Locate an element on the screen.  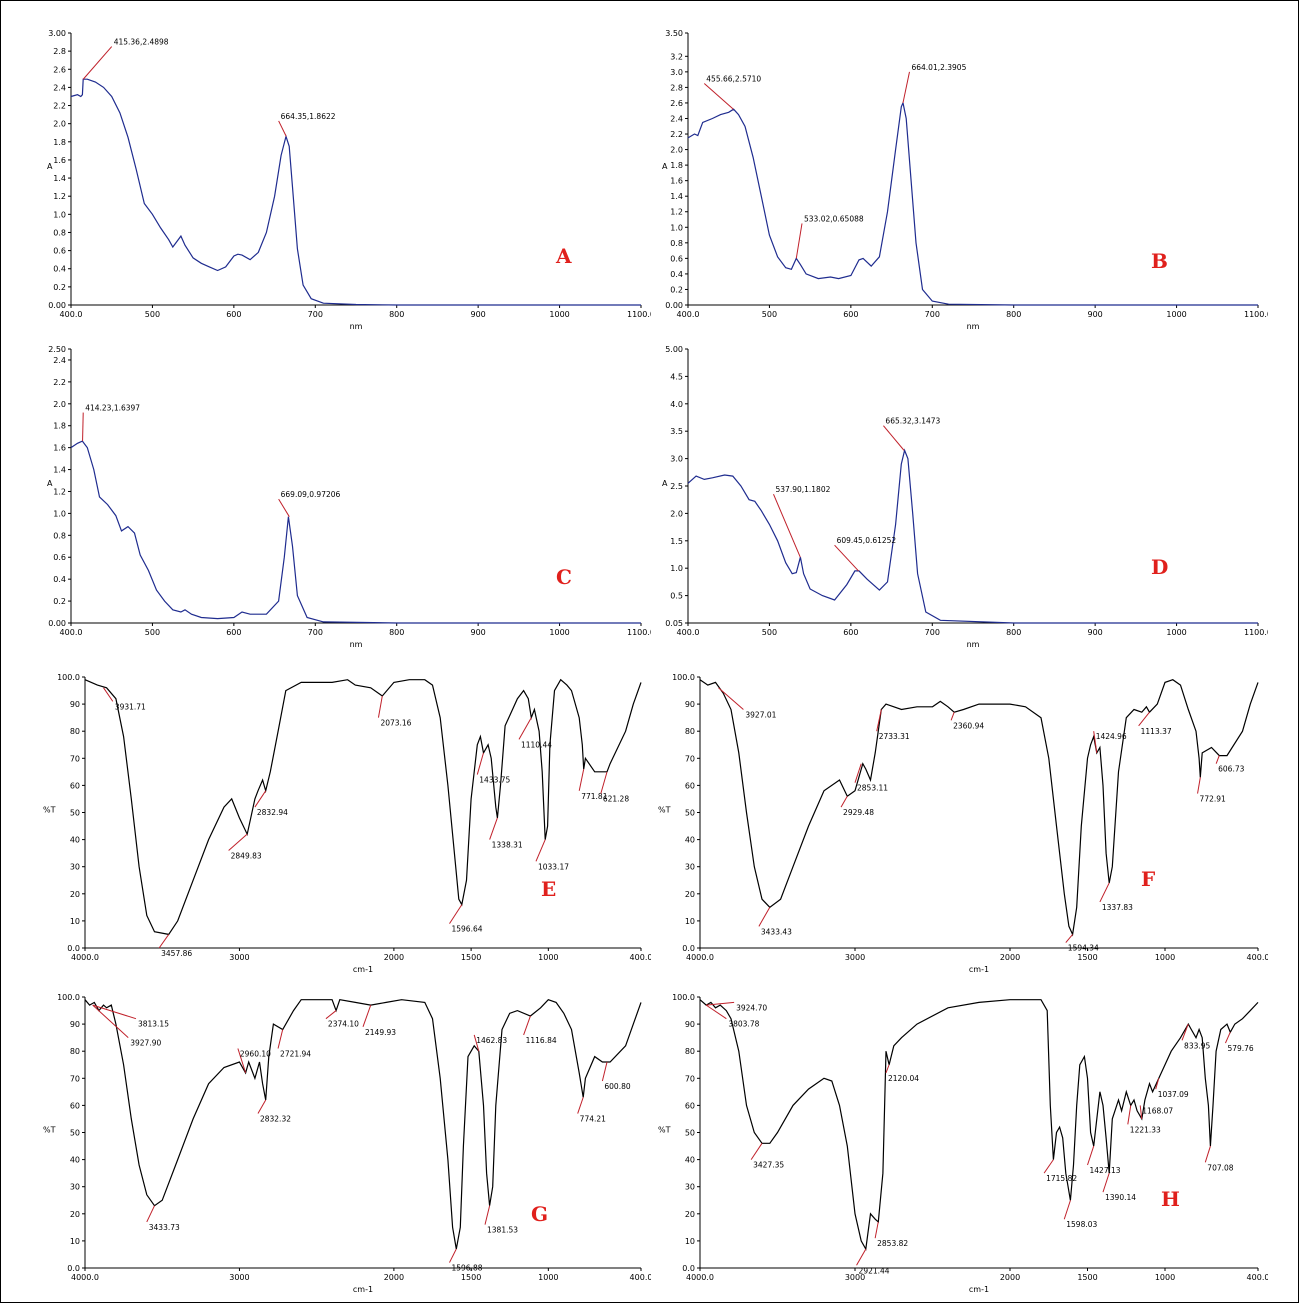
peak-label: 2832.94 is located at coordinates (272, 812).